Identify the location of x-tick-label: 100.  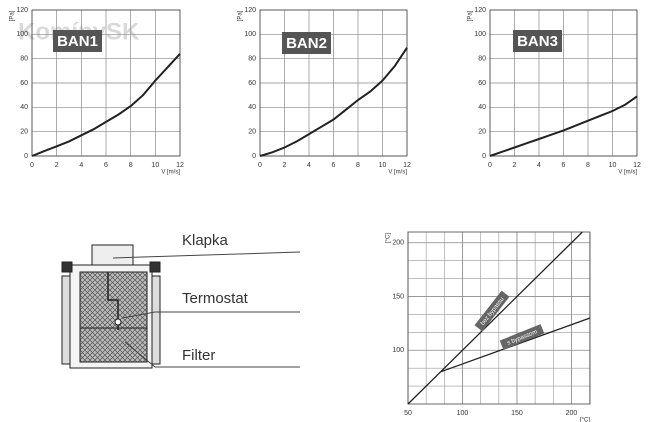
(463, 413).